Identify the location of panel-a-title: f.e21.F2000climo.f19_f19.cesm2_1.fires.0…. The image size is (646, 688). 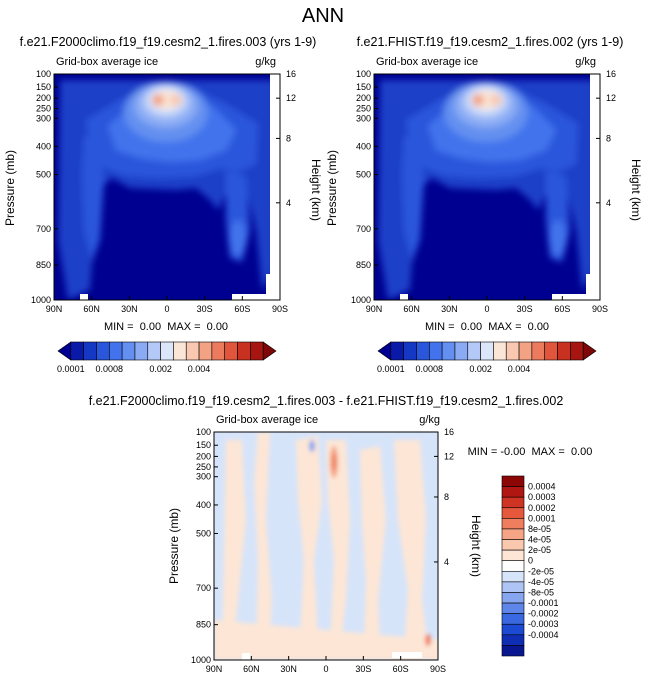
(168, 42).